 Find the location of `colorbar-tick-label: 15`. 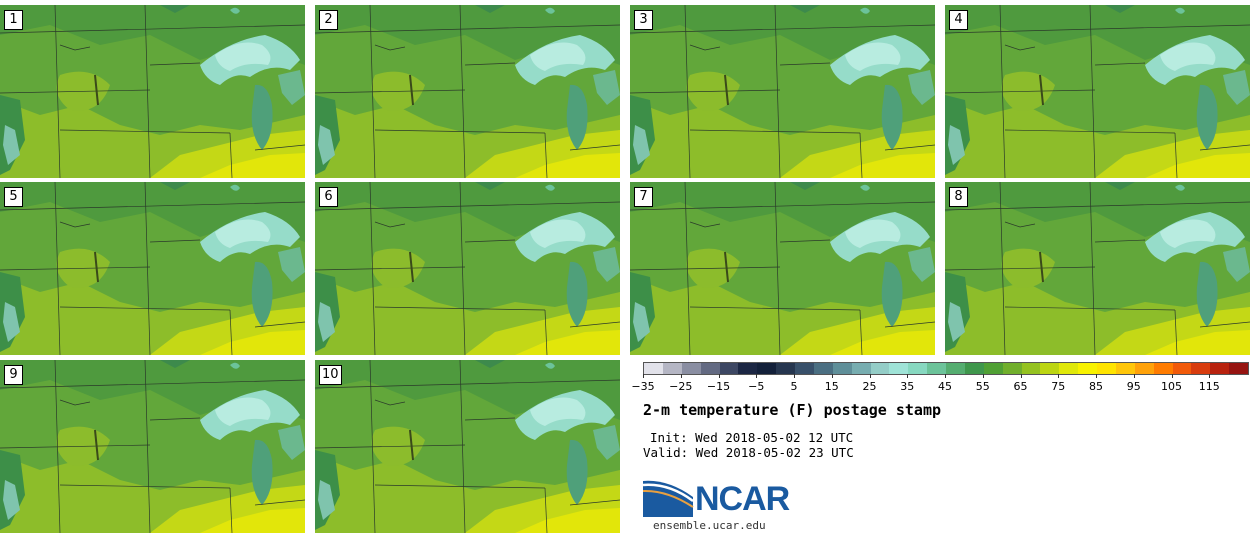

colorbar-tick-label: 15 is located at coordinates (831, 386).